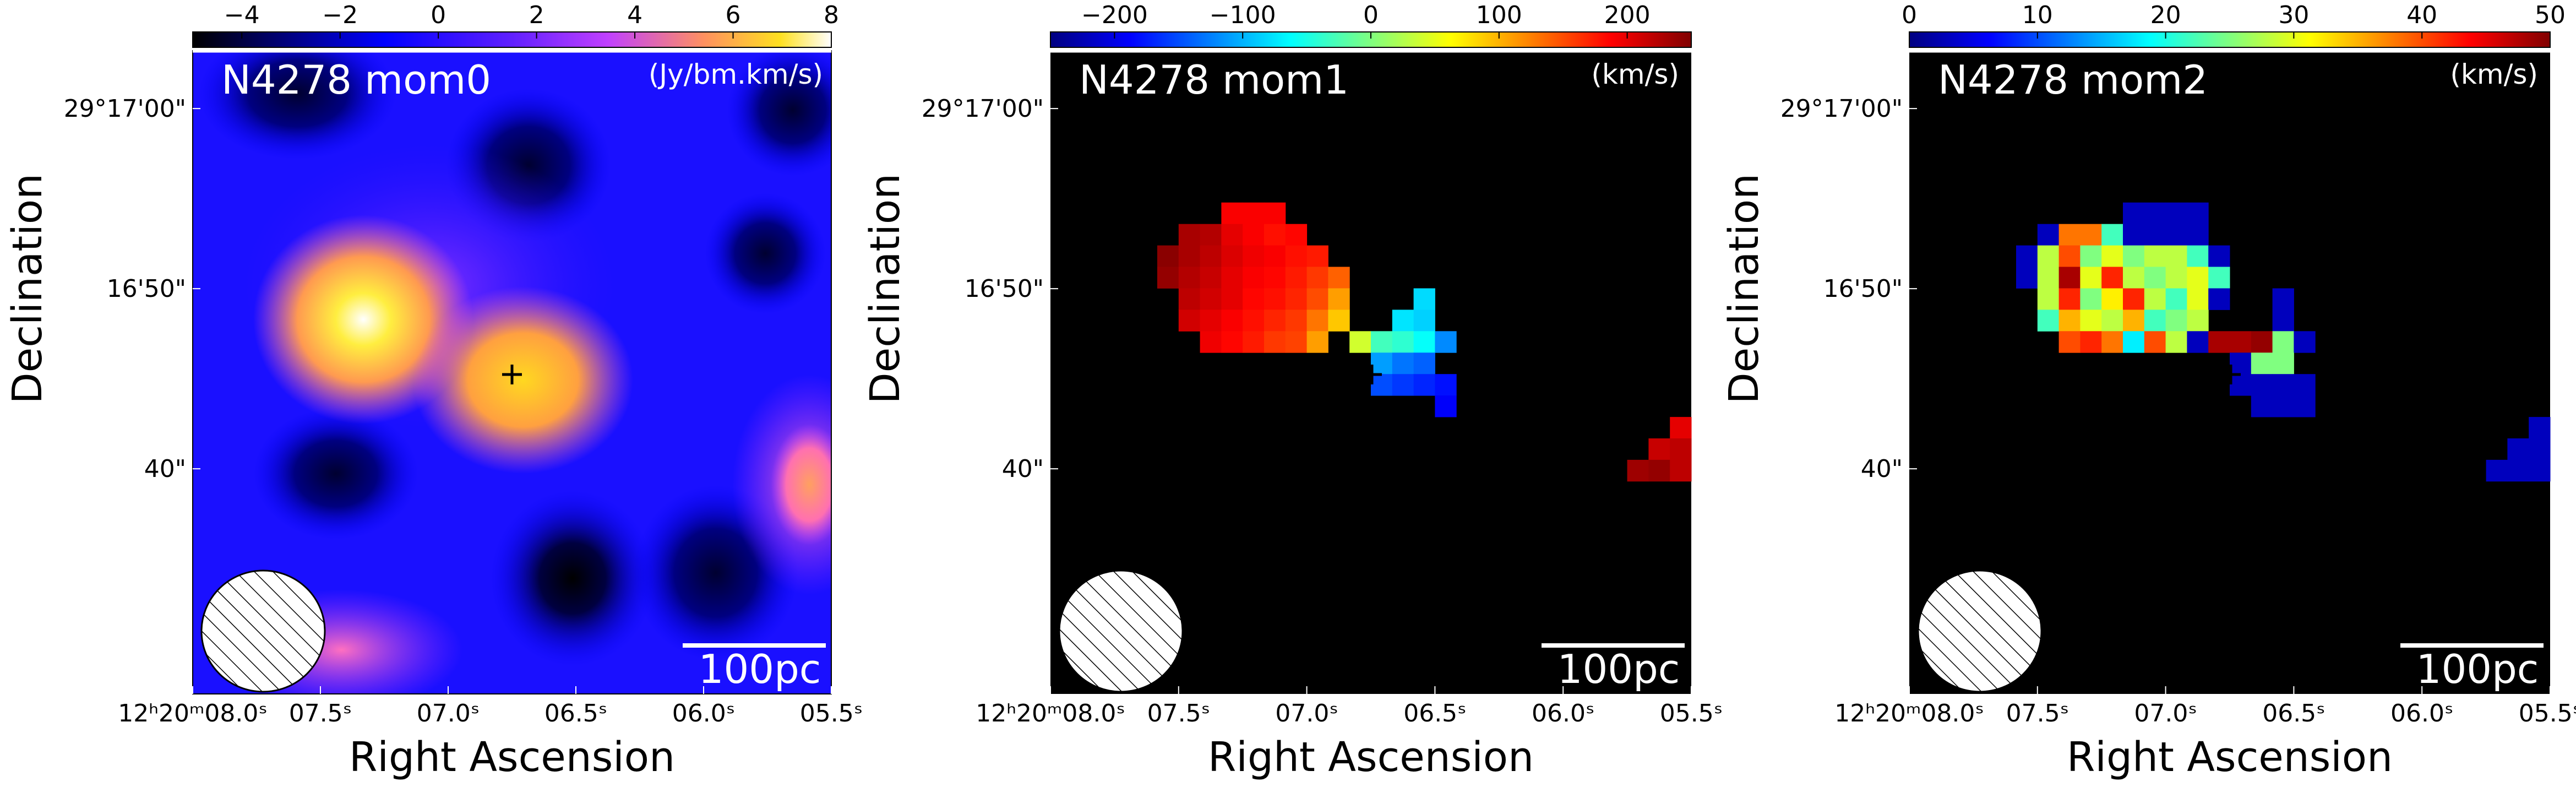  I want to click on map-mom1-pixels, so click(1424, 342).